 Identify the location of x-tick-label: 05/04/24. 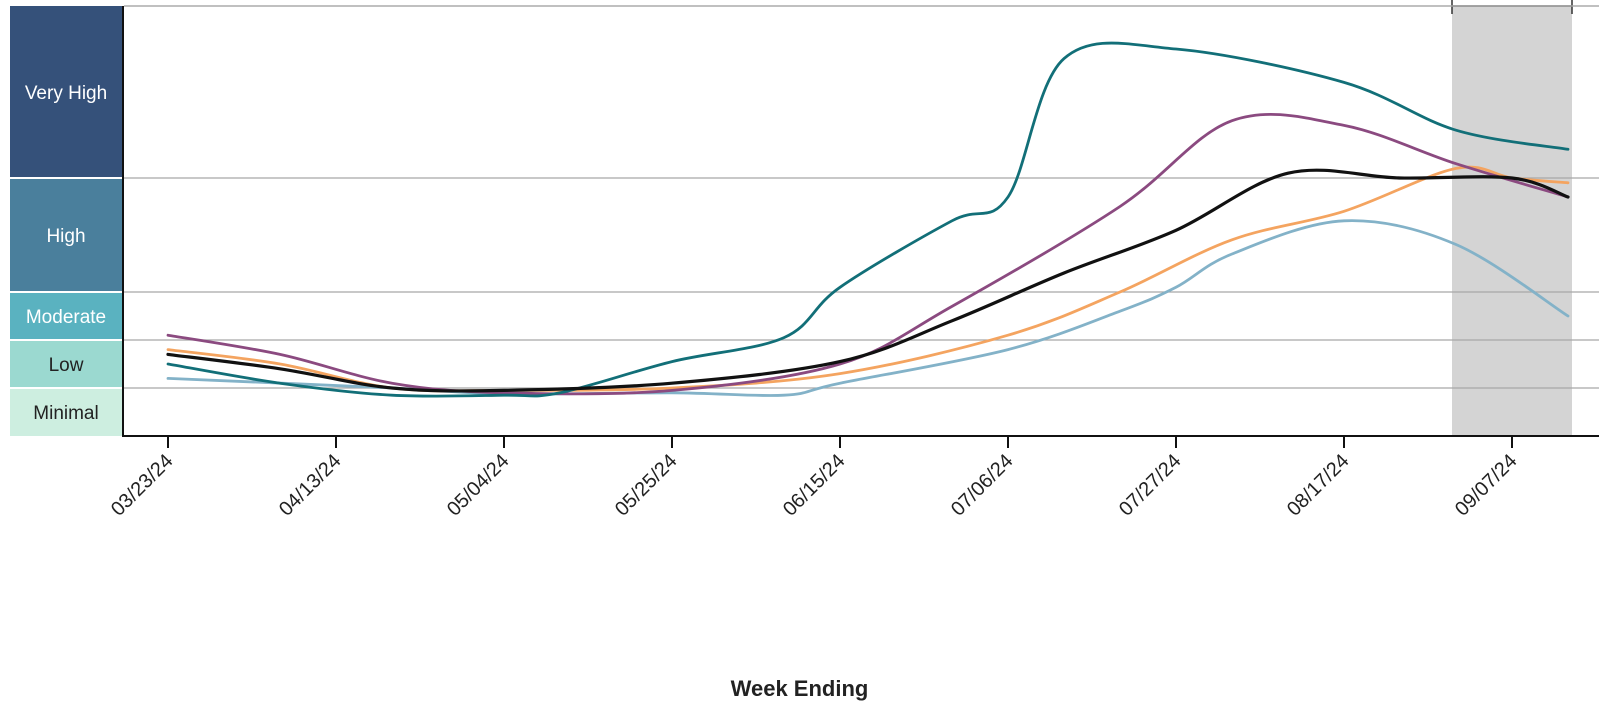
(478, 485).